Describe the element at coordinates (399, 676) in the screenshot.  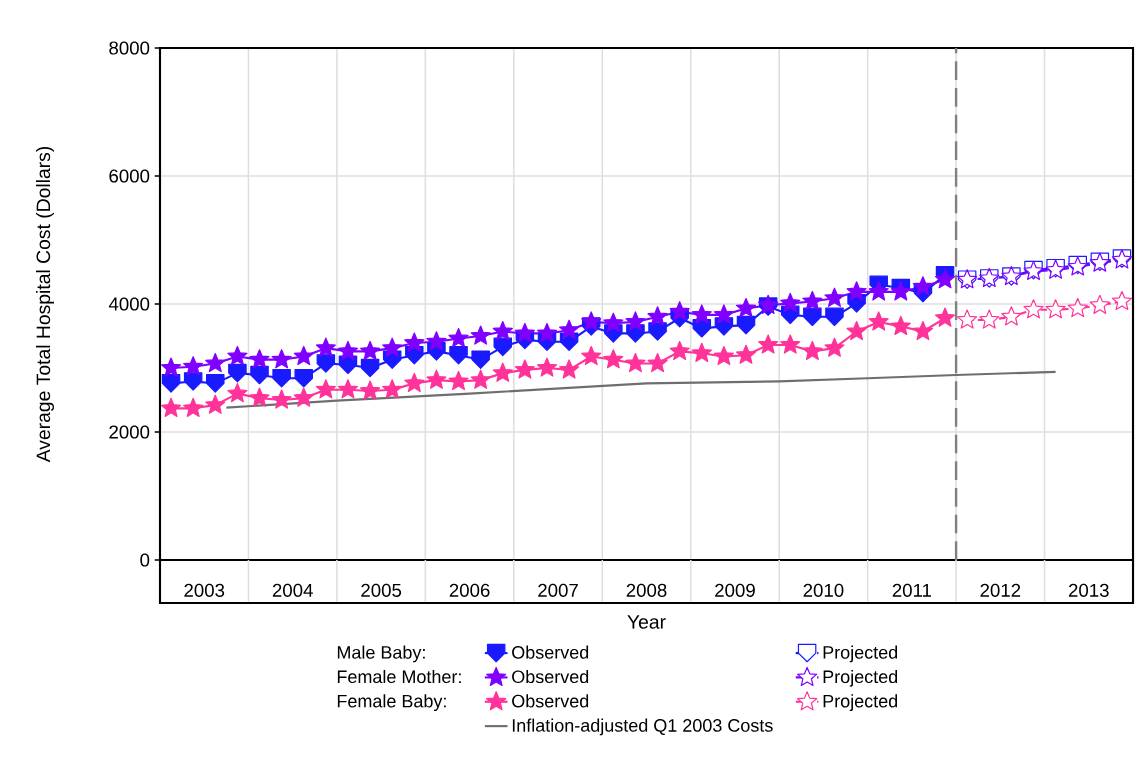
I see `text: Female Mother:` at that location.